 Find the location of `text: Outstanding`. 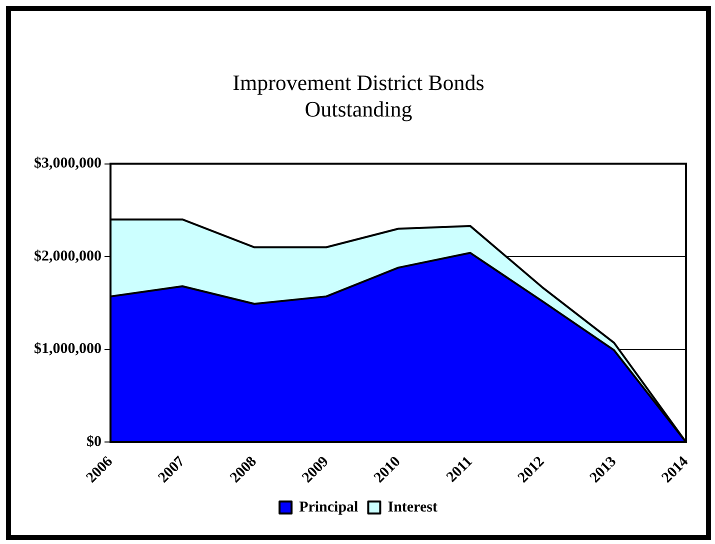

text: Outstanding is located at coordinates (358, 109).